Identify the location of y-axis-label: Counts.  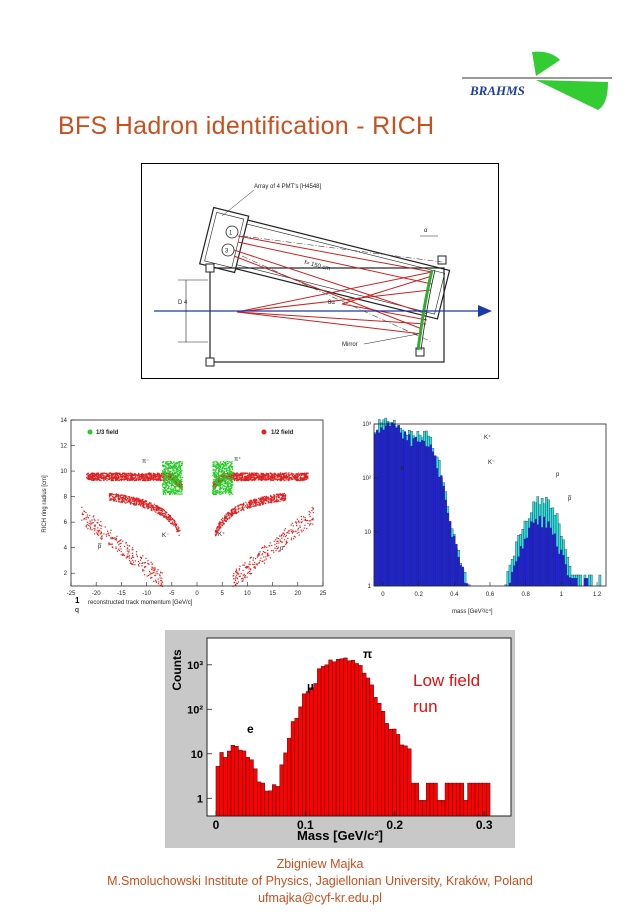
(177, 670).